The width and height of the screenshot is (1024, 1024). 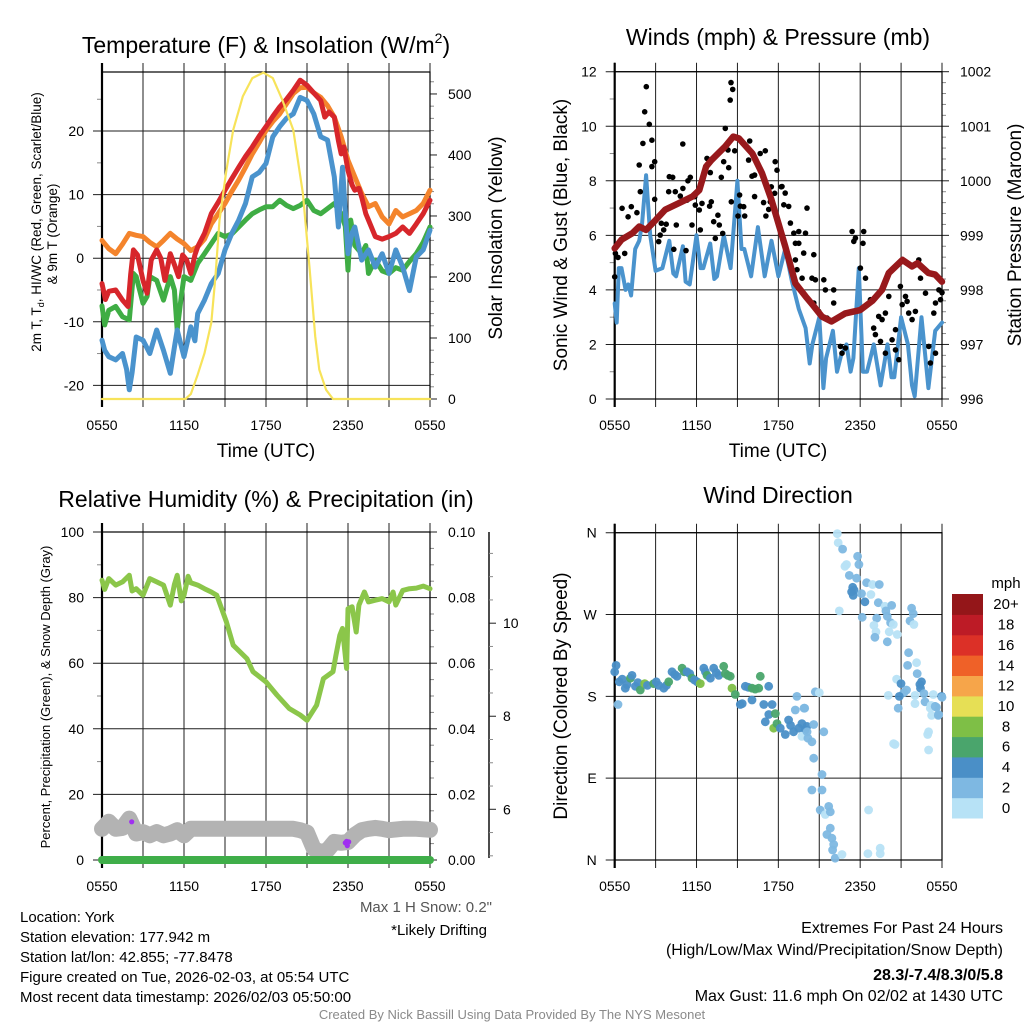 I want to click on colorbar-label: 20+, so click(x=1006, y=604).